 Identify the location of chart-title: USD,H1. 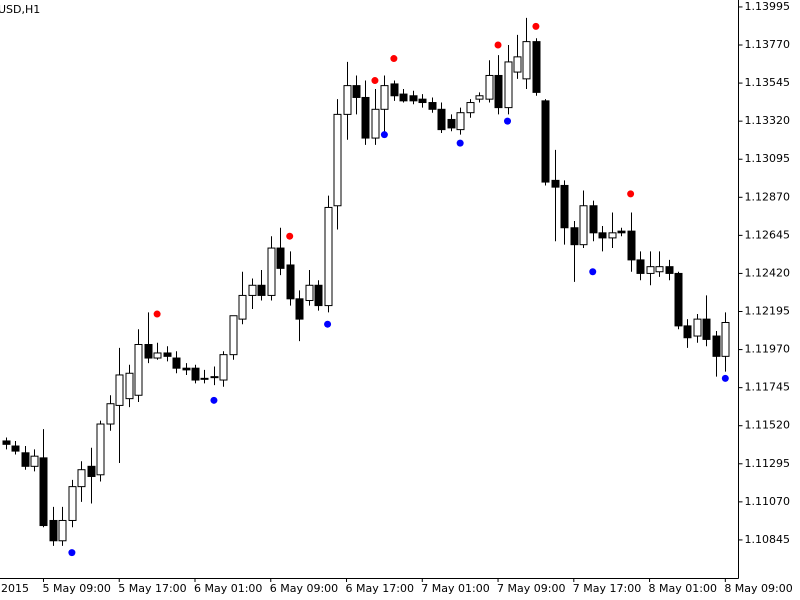
(20, 9).